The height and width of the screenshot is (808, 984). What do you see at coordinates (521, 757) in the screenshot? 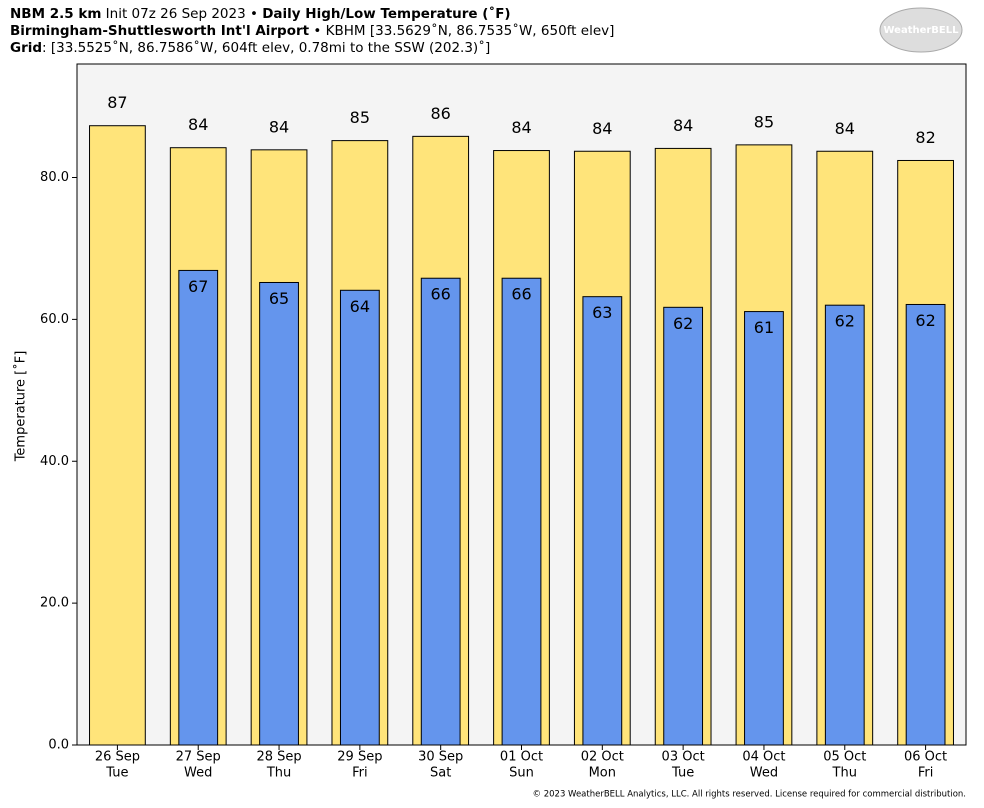
I see `x-tick-label: 01 Oct` at bounding box center [521, 757].